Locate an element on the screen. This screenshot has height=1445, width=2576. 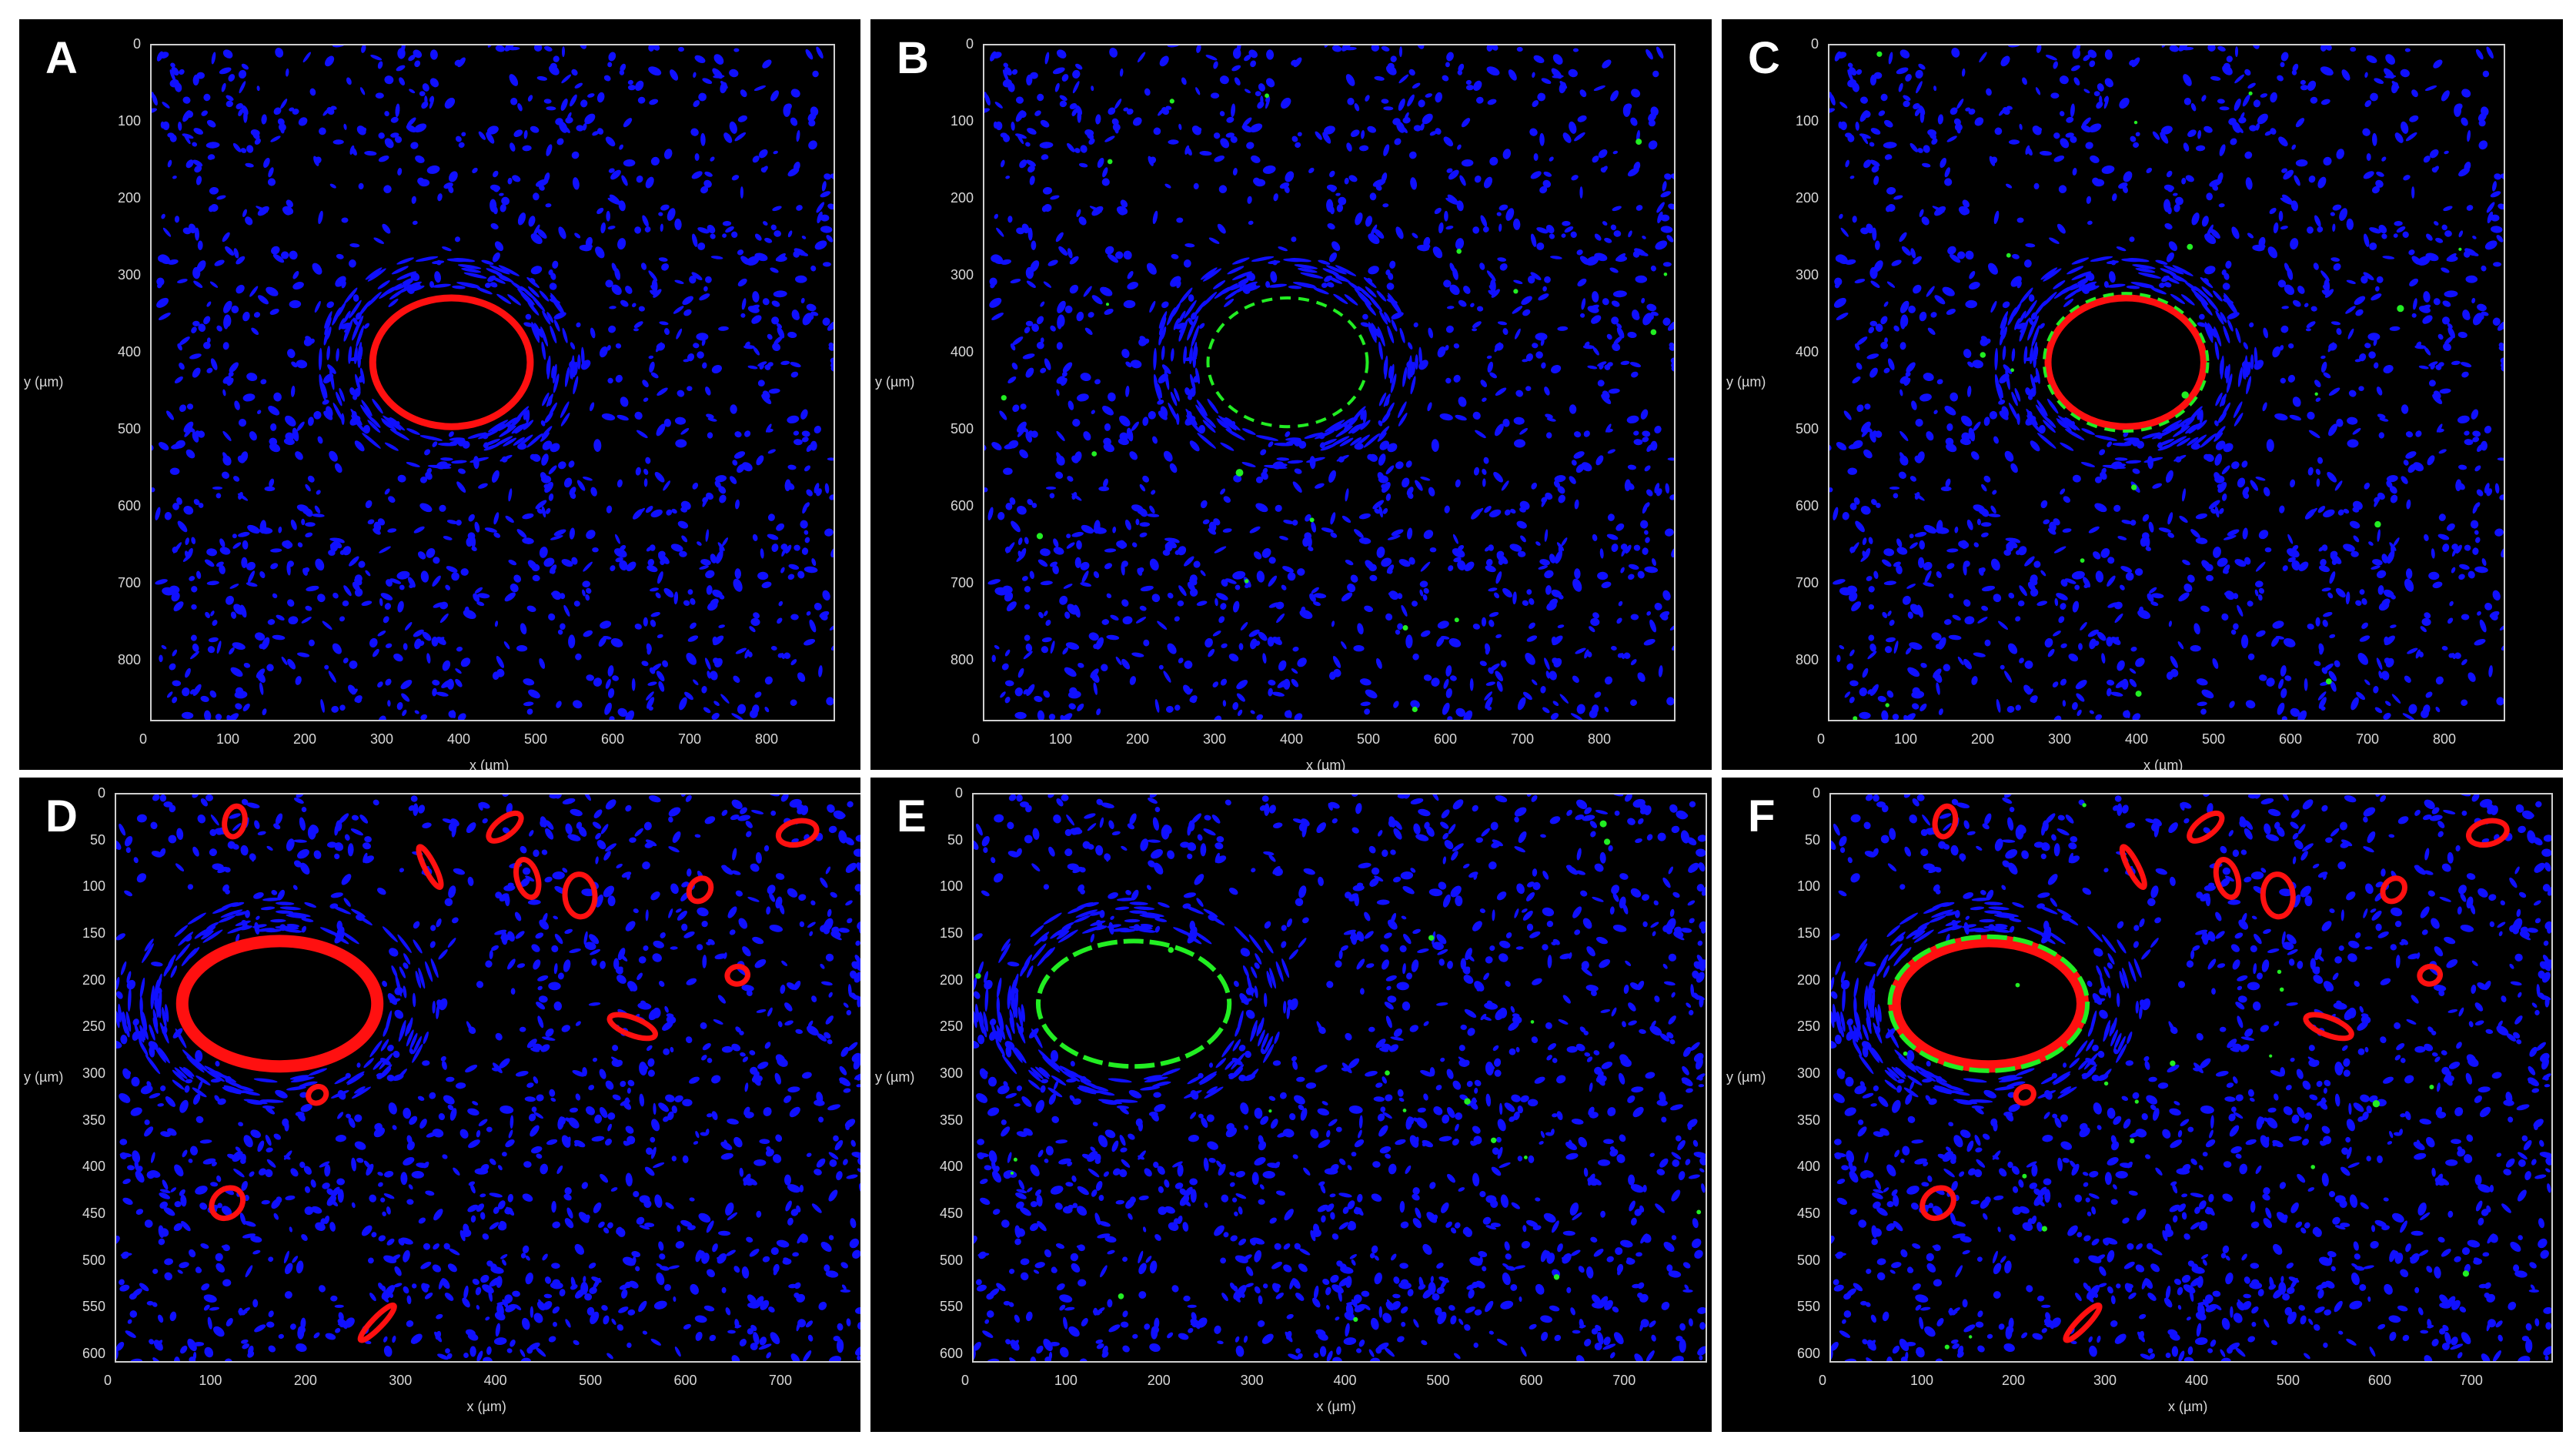
y-tick-label: 400 is located at coordinates (1807, 352).